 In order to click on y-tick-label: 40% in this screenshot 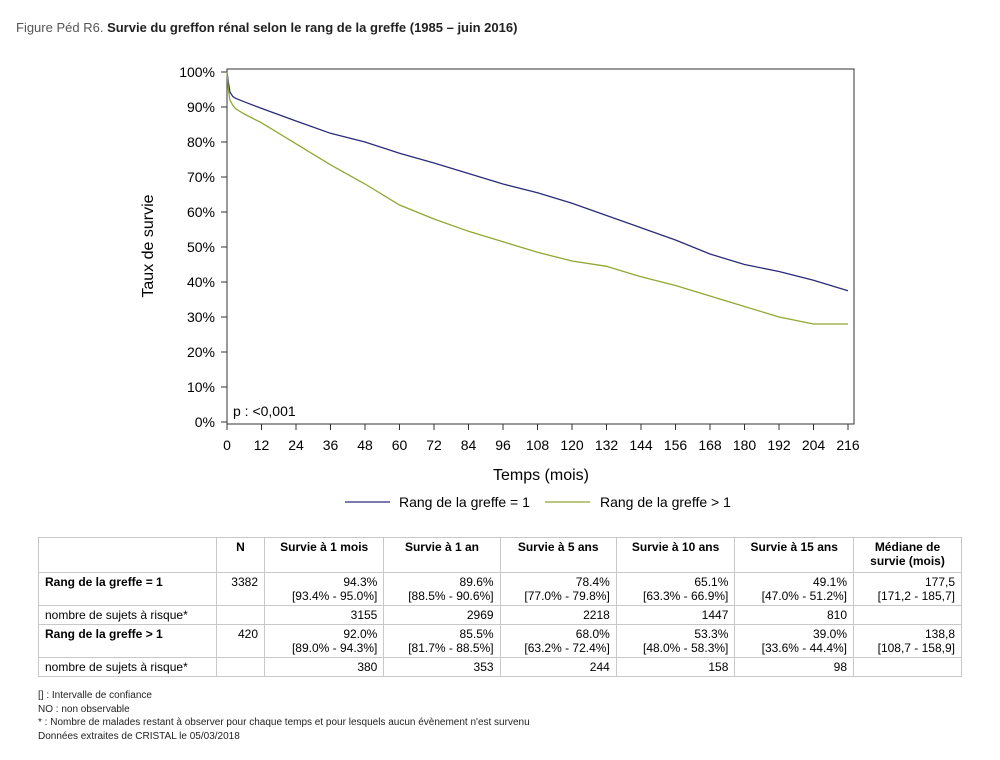, I will do `click(201, 282)`.